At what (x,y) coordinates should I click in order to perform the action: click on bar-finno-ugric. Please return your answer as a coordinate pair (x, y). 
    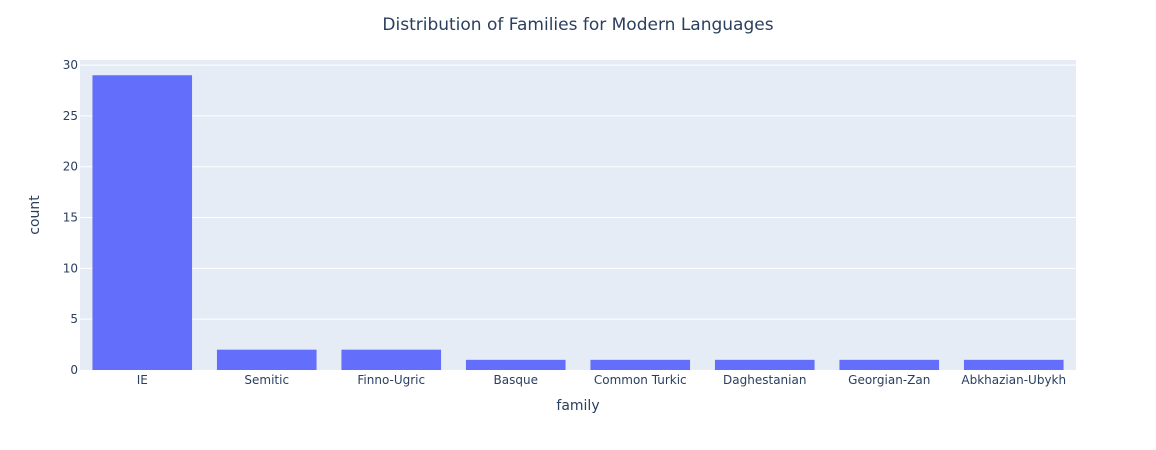
    Looking at the image, I should click on (391, 359).